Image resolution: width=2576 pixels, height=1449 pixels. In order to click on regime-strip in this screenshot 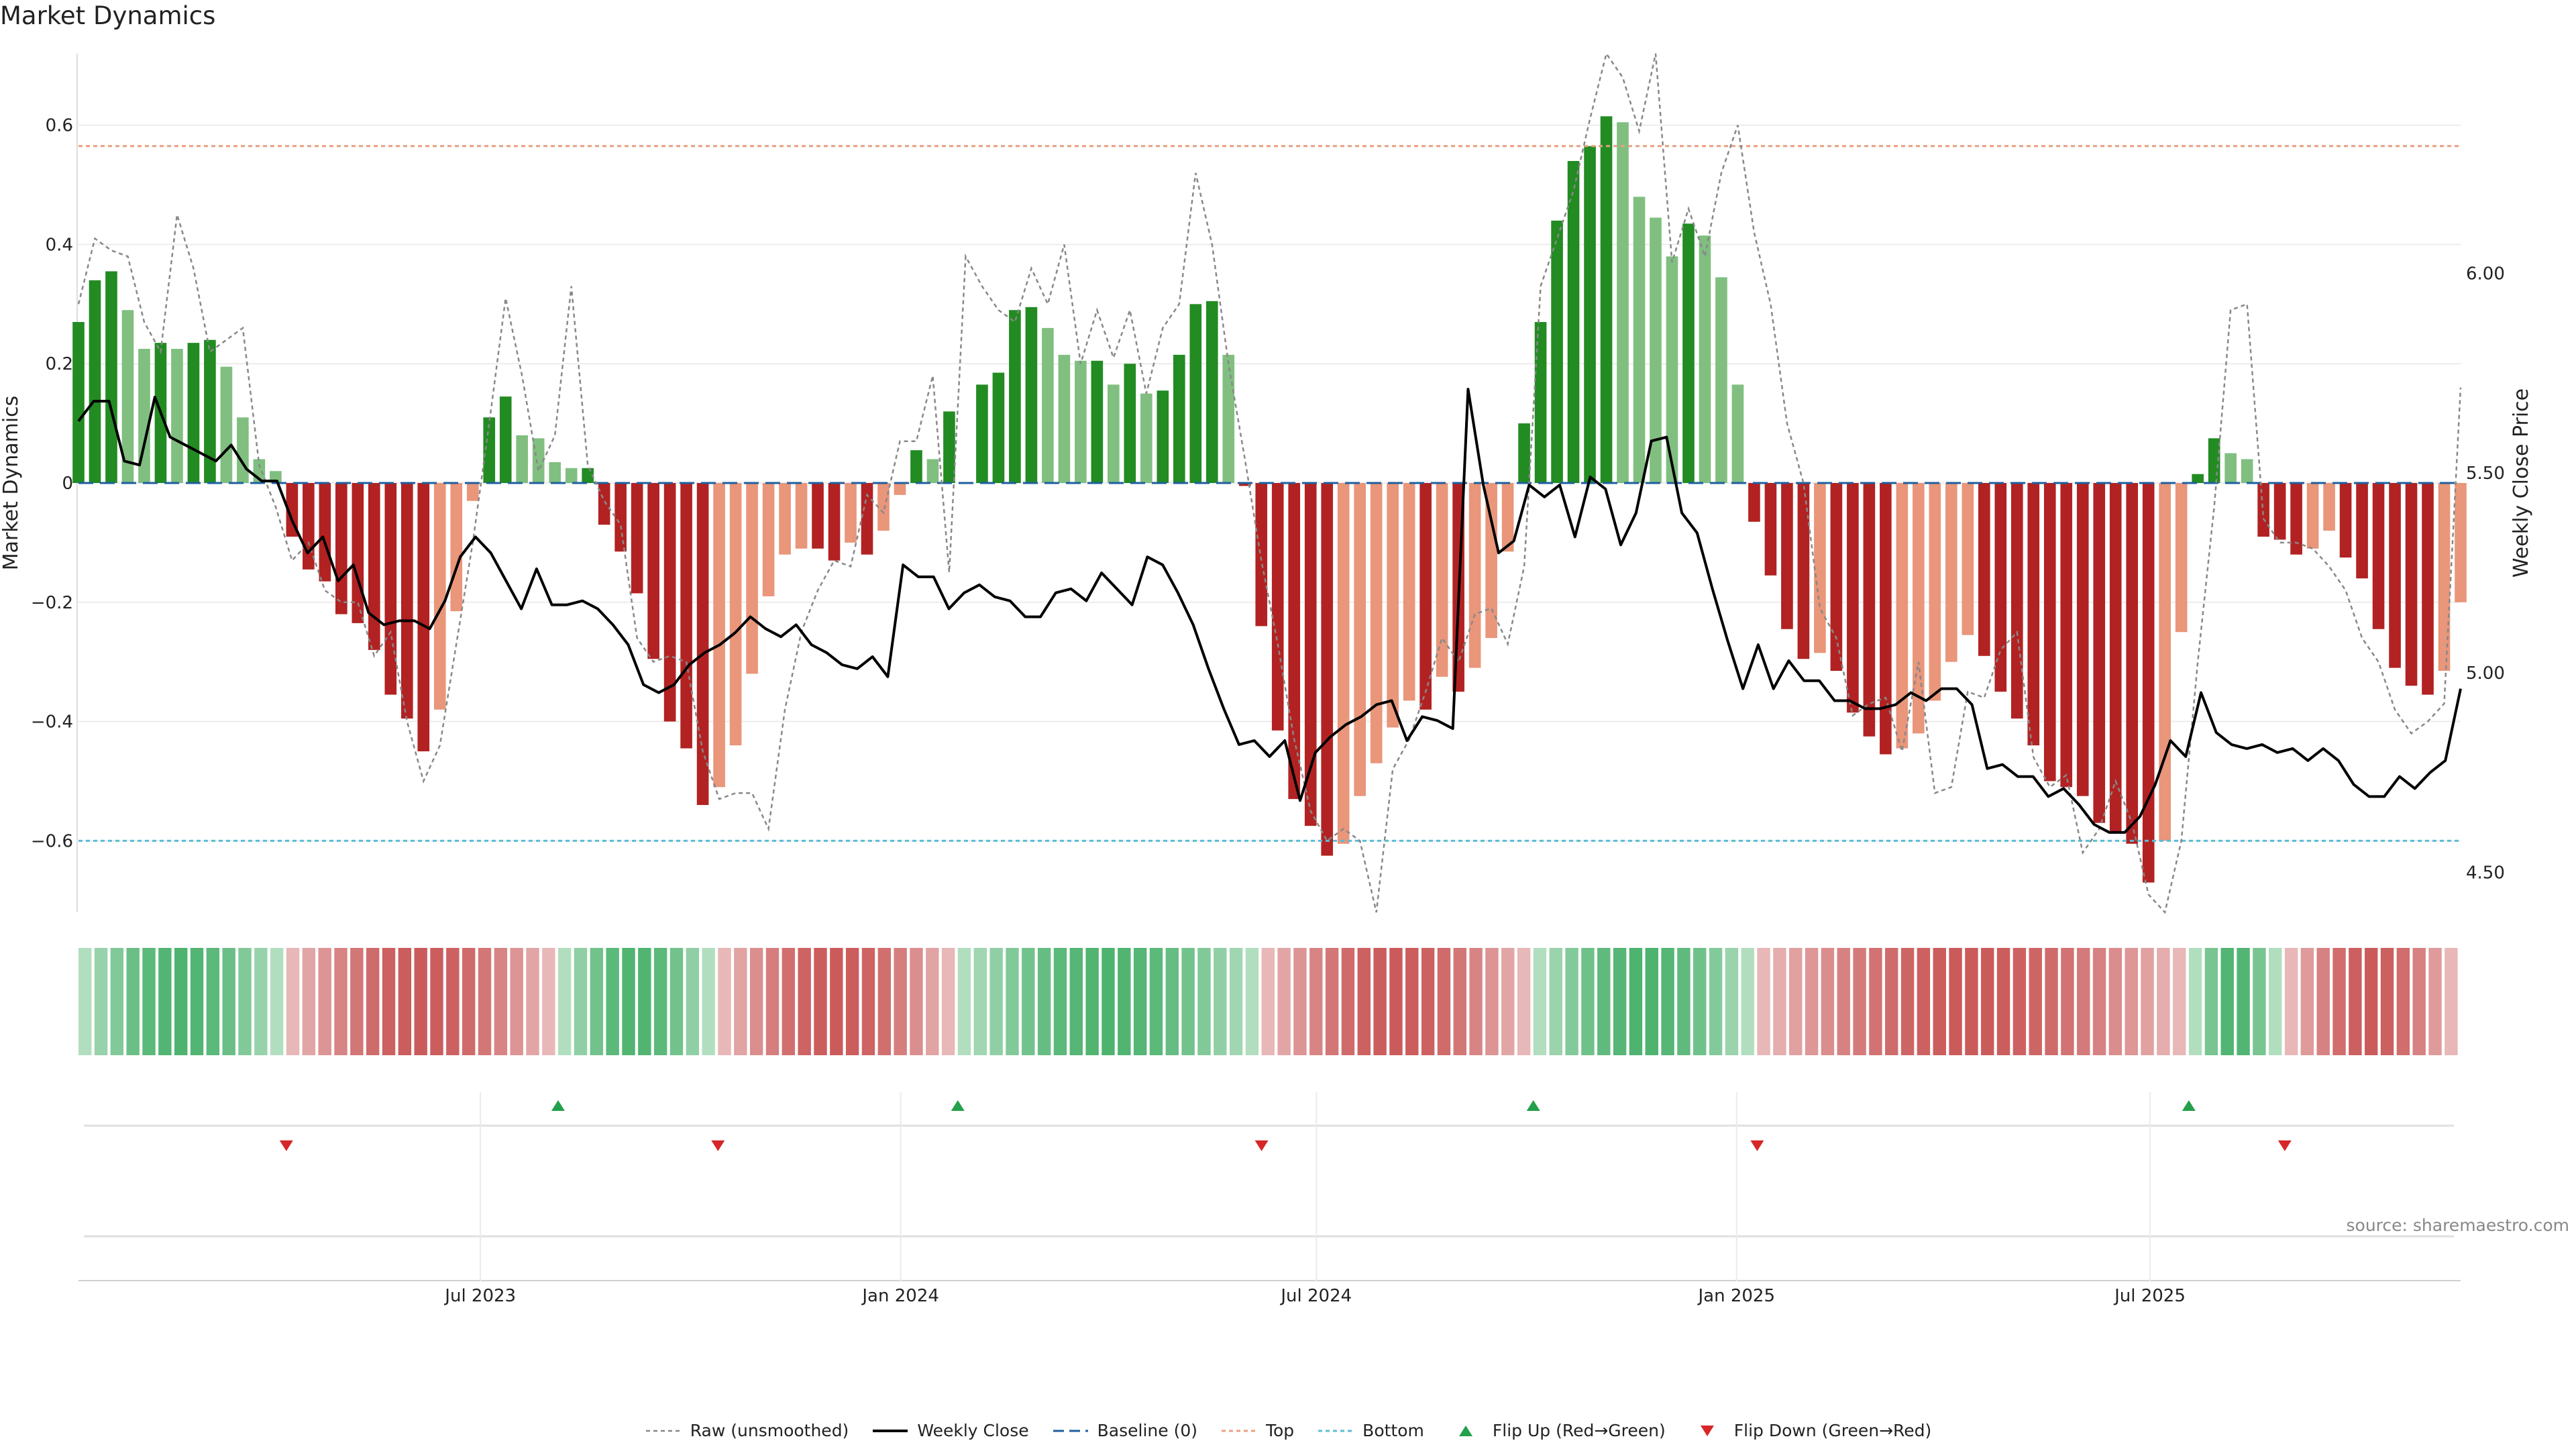, I will do `click(1268, 1001)`.